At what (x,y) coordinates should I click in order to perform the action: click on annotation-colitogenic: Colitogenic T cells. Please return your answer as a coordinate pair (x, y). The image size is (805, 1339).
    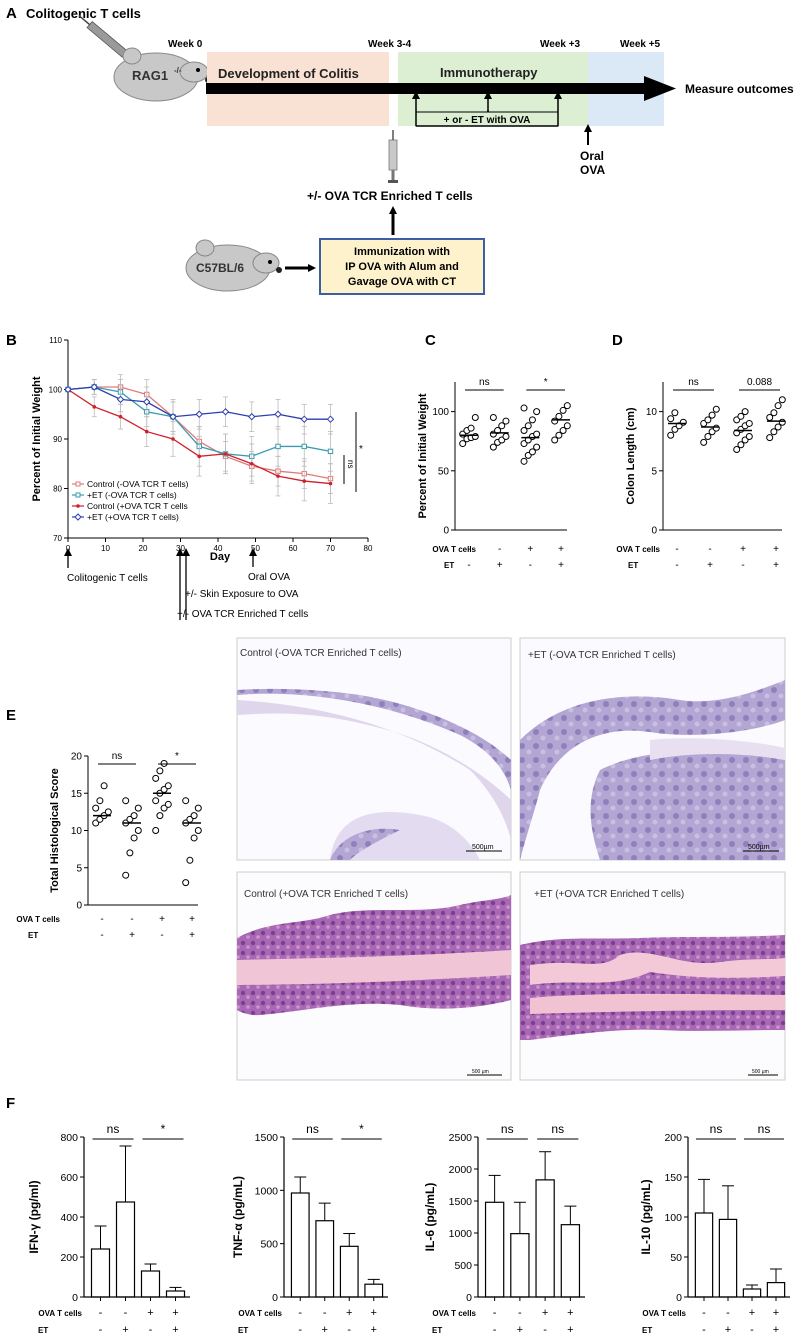
    Looking at the image, I should click on (107, 578).